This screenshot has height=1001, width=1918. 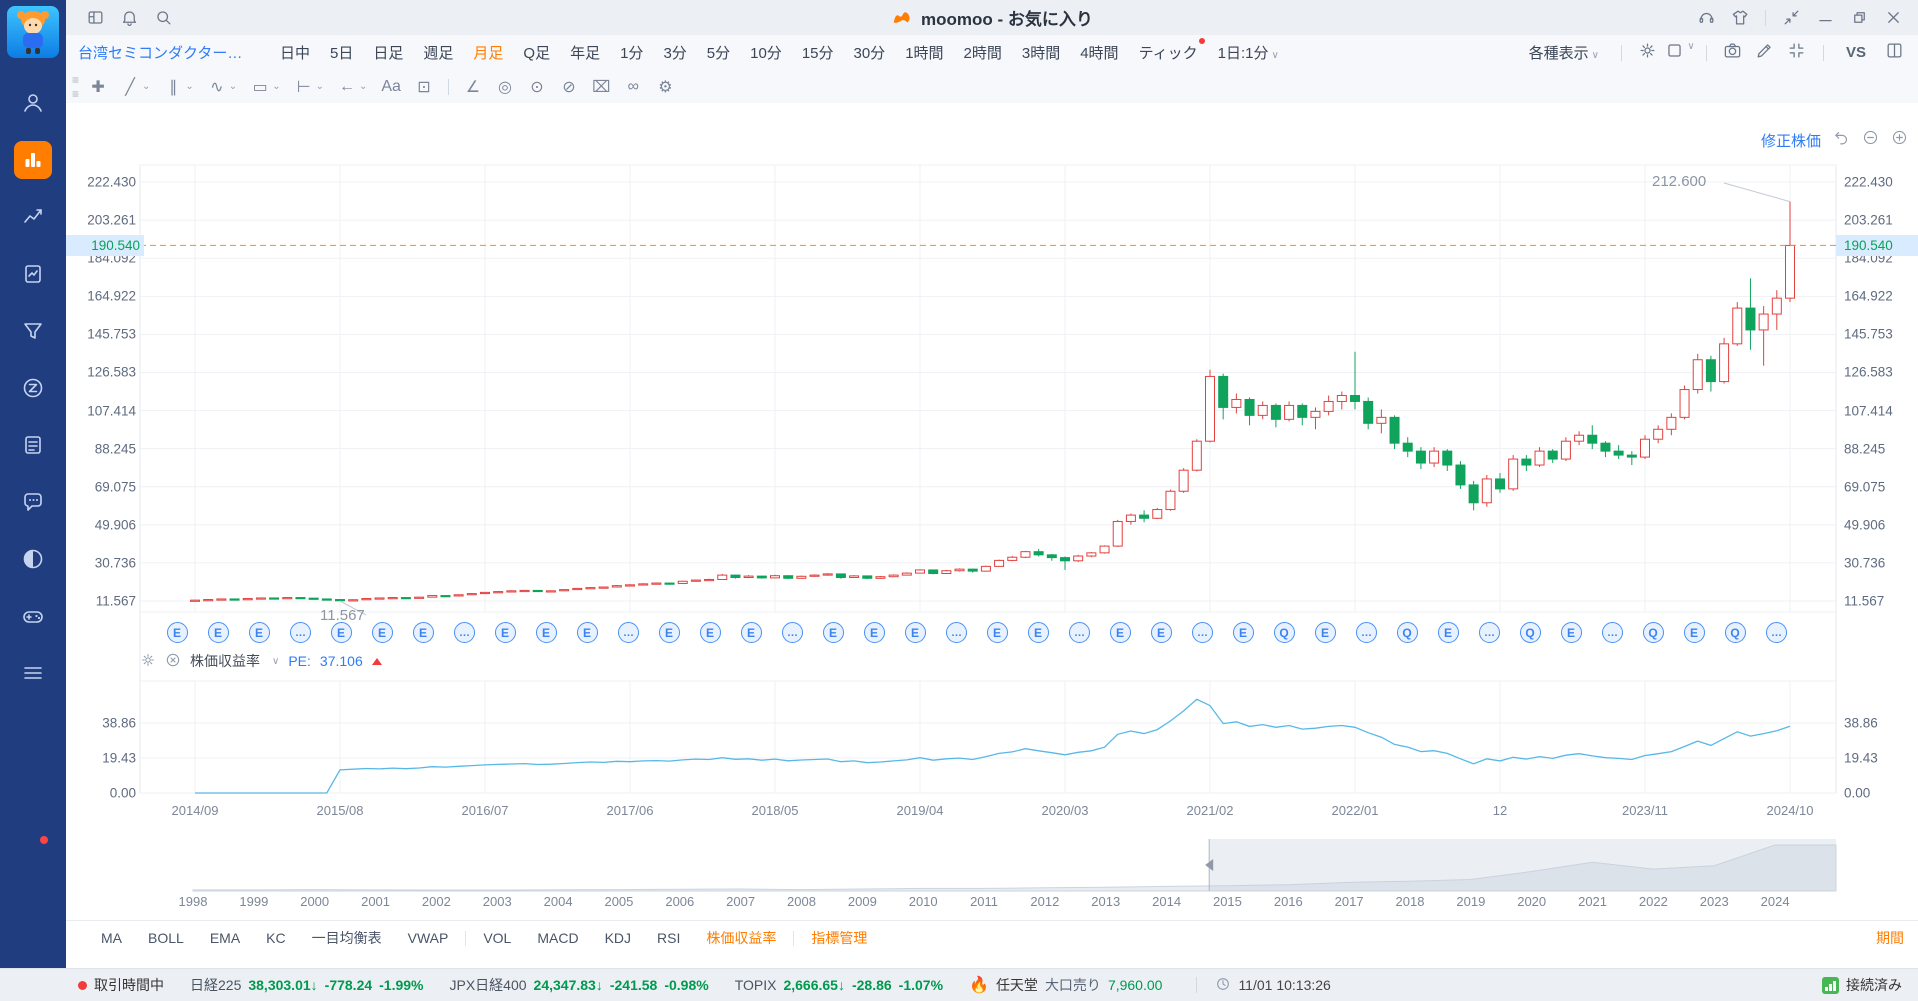 I want to click on indicator-KDJ: KDJ, so click(x=618, y=938).